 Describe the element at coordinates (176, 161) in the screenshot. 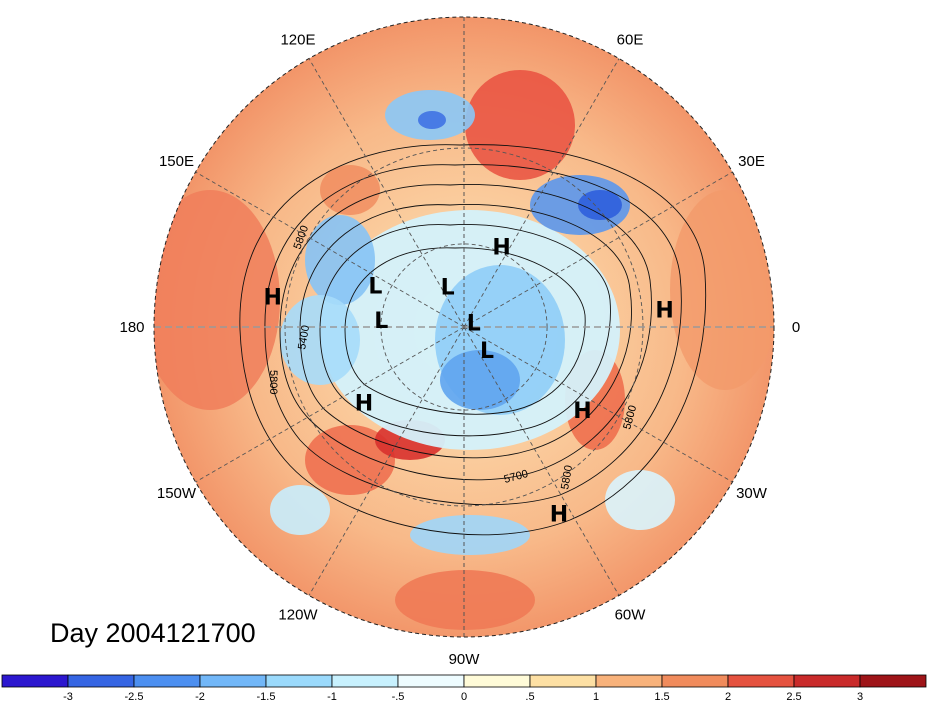

I see `longitude-label: 150E` at that location.